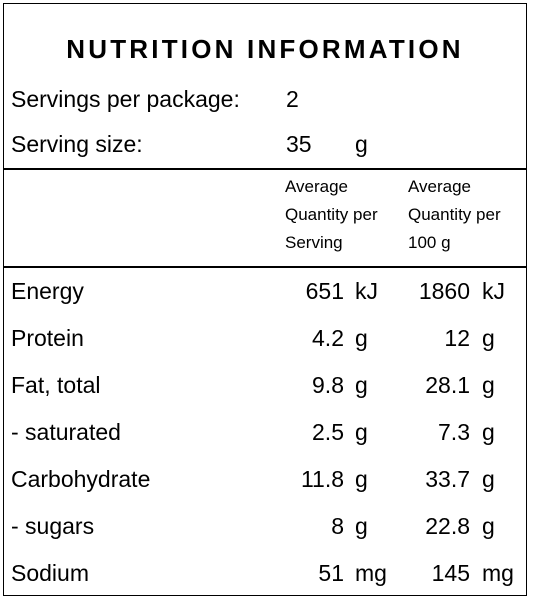  What do you see at coordinates (361, 144) in the screenshot?
I see `serving-size-unit: g` at bounding box center [361, 144].